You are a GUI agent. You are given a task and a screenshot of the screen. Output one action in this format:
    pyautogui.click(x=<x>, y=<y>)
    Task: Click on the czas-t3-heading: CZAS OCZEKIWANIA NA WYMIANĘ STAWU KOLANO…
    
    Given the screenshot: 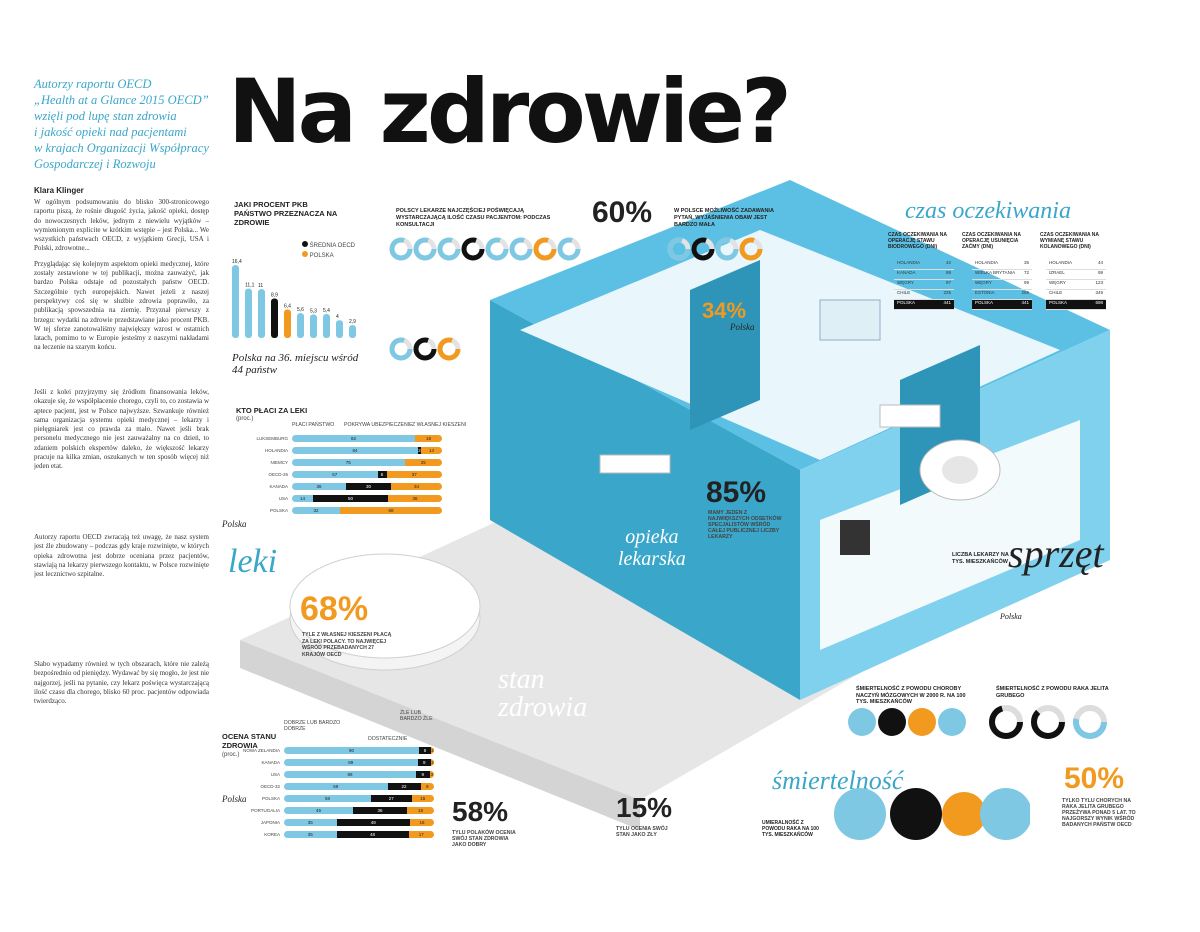 What is the action you would take?
    pyautogui.click(x=1069, y=241)
    